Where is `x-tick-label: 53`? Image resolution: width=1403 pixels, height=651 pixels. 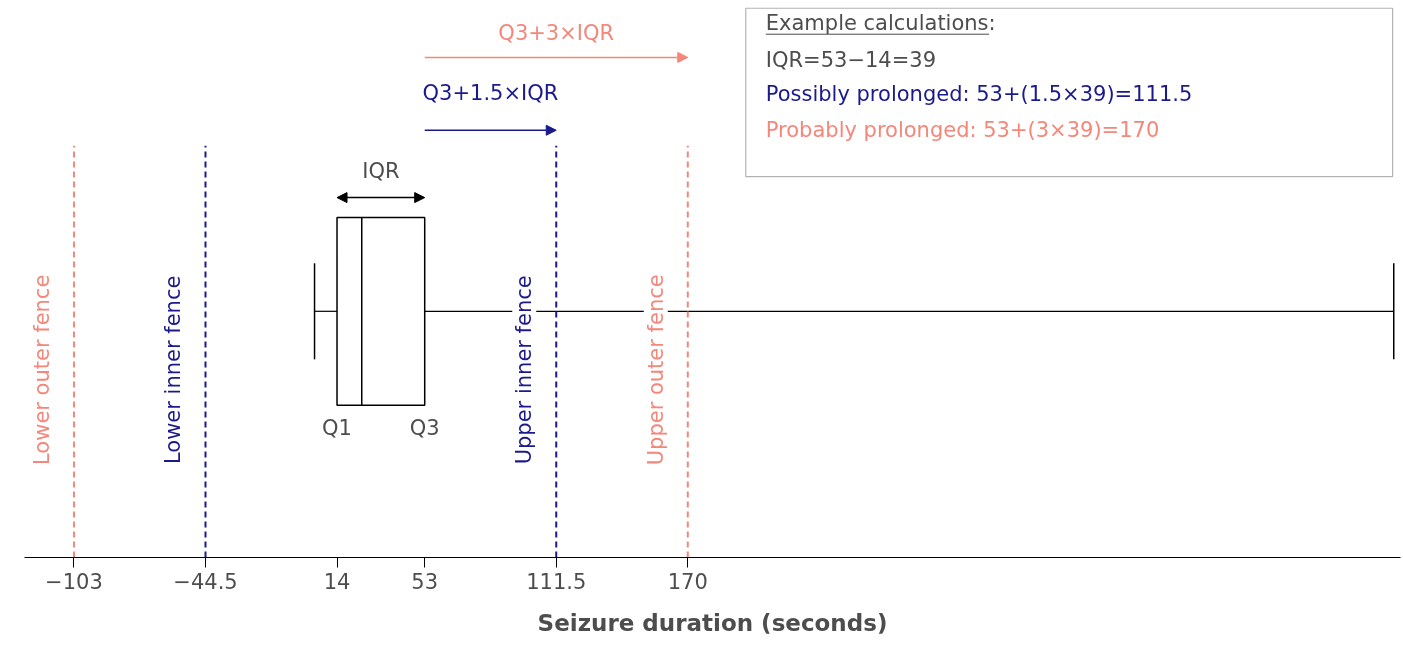 x-tick-label: 53 is located at coordinates (425, 581).